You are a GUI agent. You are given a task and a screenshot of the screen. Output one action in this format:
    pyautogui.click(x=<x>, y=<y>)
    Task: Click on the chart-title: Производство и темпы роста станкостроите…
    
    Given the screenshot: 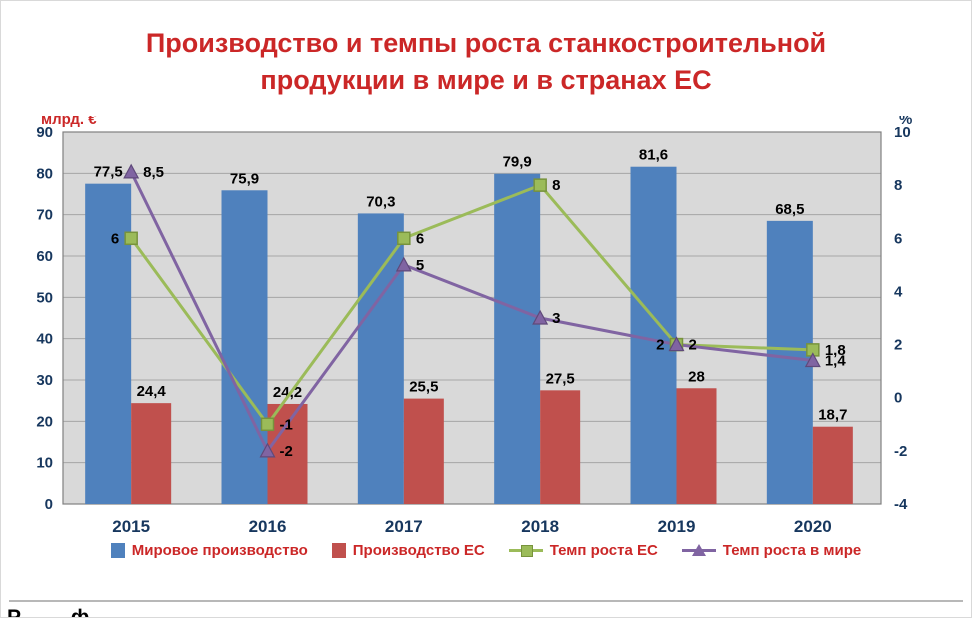 What is the action you would take?
    pyautogui.click(x=486, y=62)
    